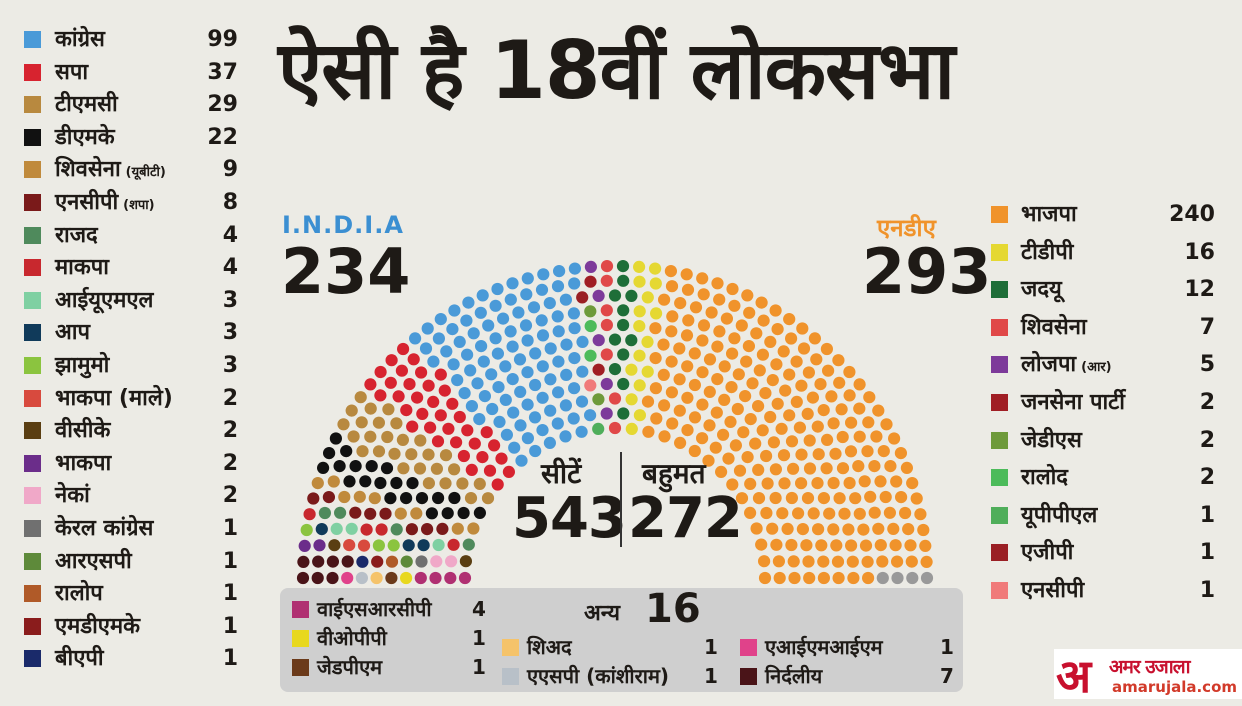  I want to click on majority-label: बहुमत, so click(674, 473).